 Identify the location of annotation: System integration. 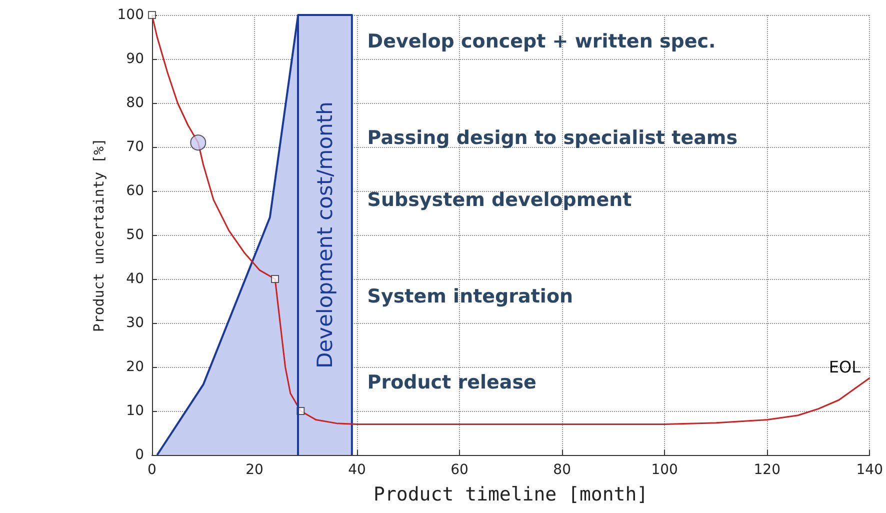
(470, 297).